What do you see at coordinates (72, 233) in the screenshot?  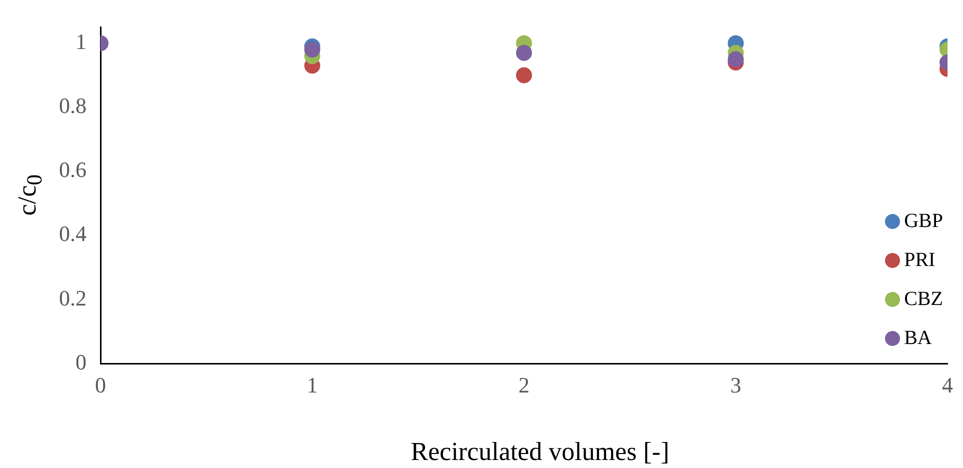 I see `y-tick-label: 0.4` at bounding box center [72, 233].